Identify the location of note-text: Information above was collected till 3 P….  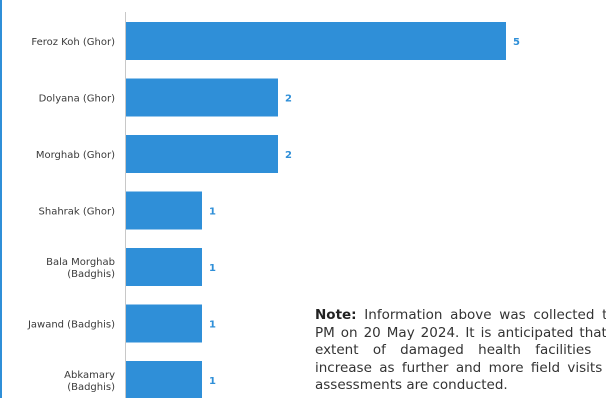
(460, 350).